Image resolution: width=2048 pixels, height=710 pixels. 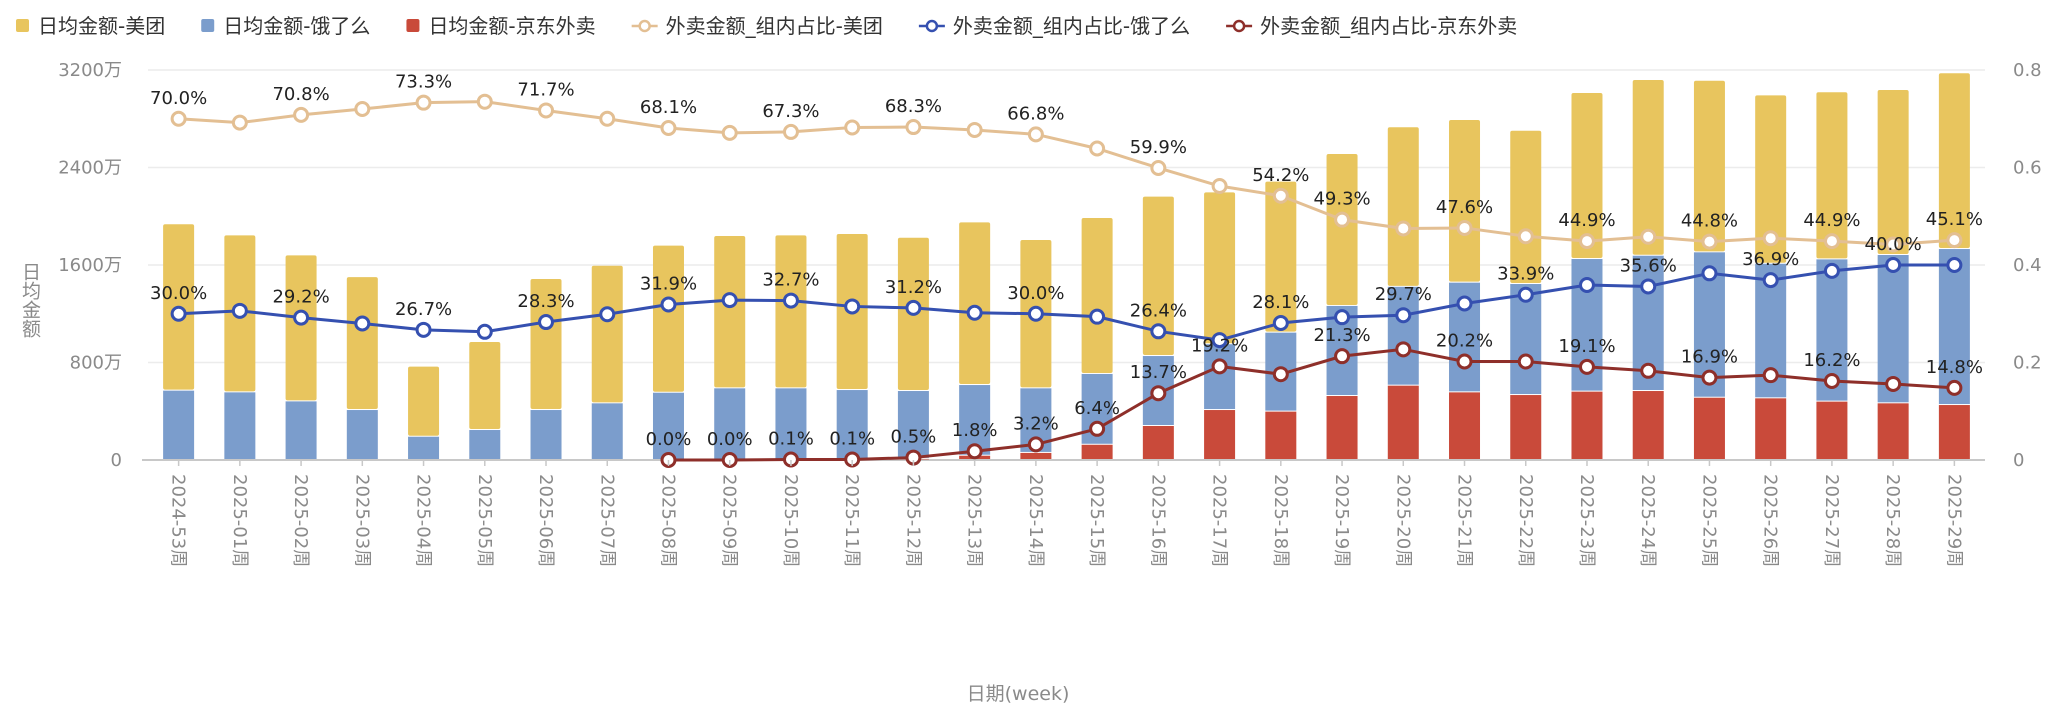 What do you see at coordinates (484, 520) in the screenshot?
I see `x-tick-label: 2025-05周` at bounding box center [484, 520].